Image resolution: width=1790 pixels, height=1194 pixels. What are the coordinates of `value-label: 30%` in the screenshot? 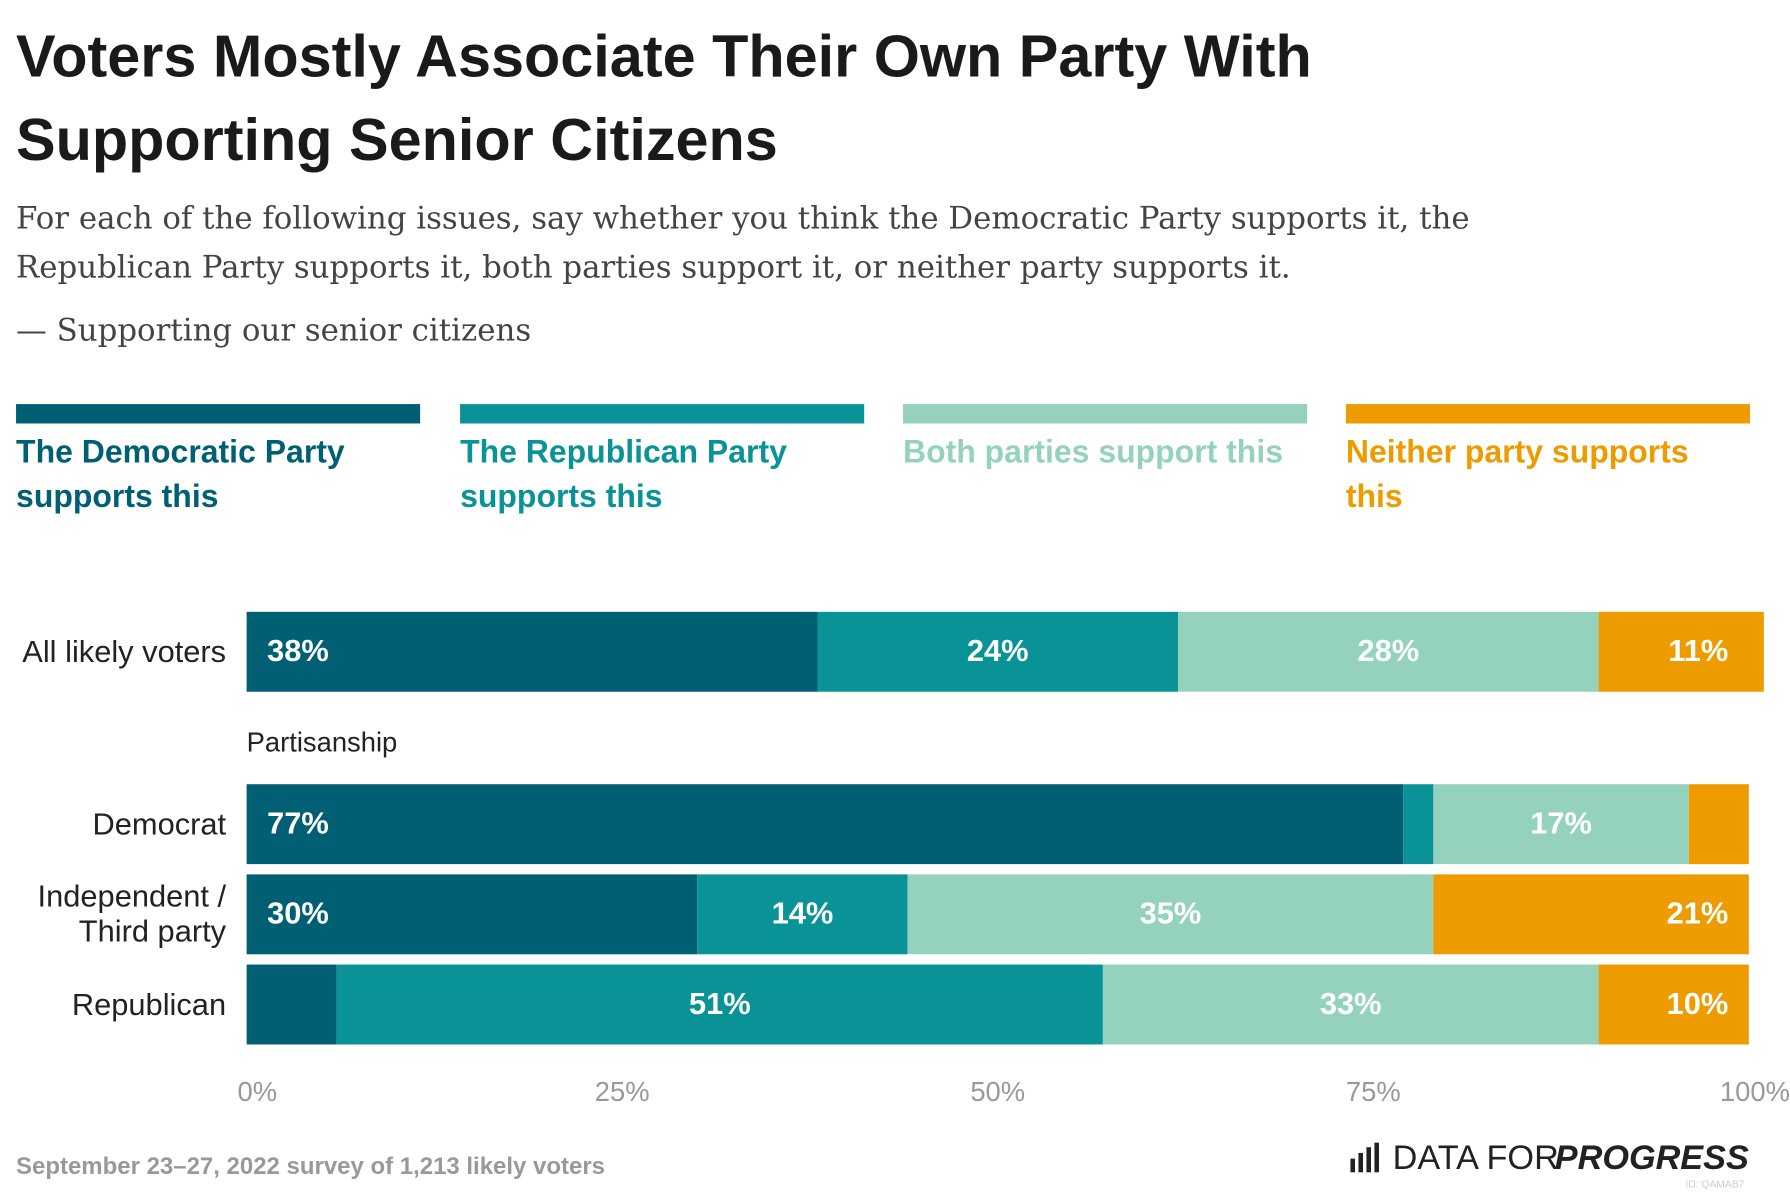 It's located at (298, 913).